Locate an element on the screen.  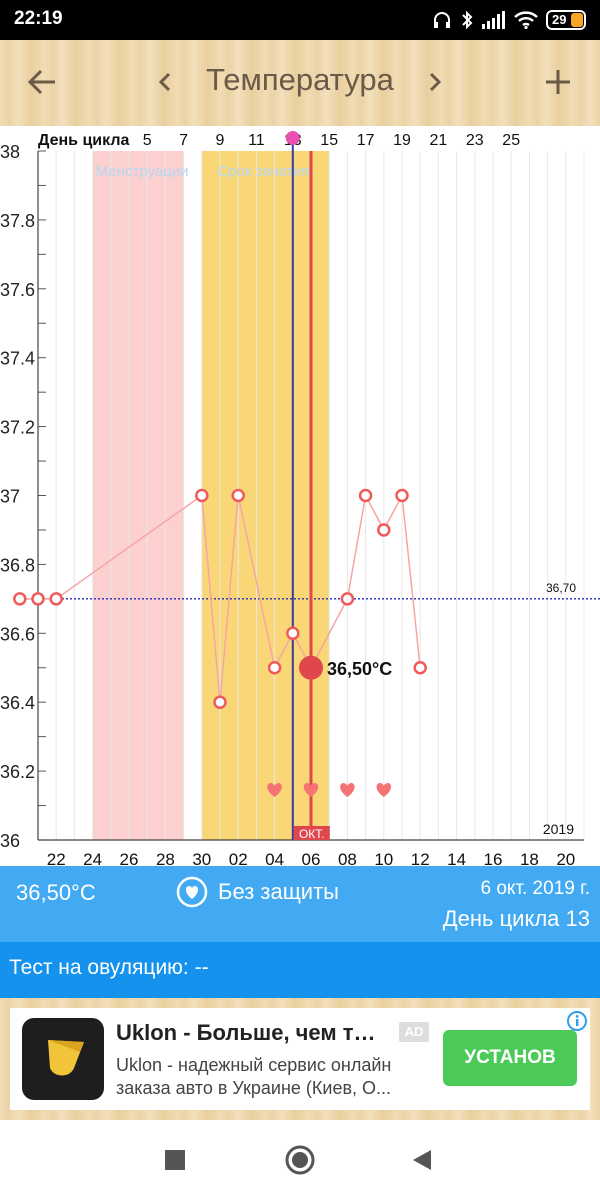
chevron-left-icon is located at coordinates (164, 82).